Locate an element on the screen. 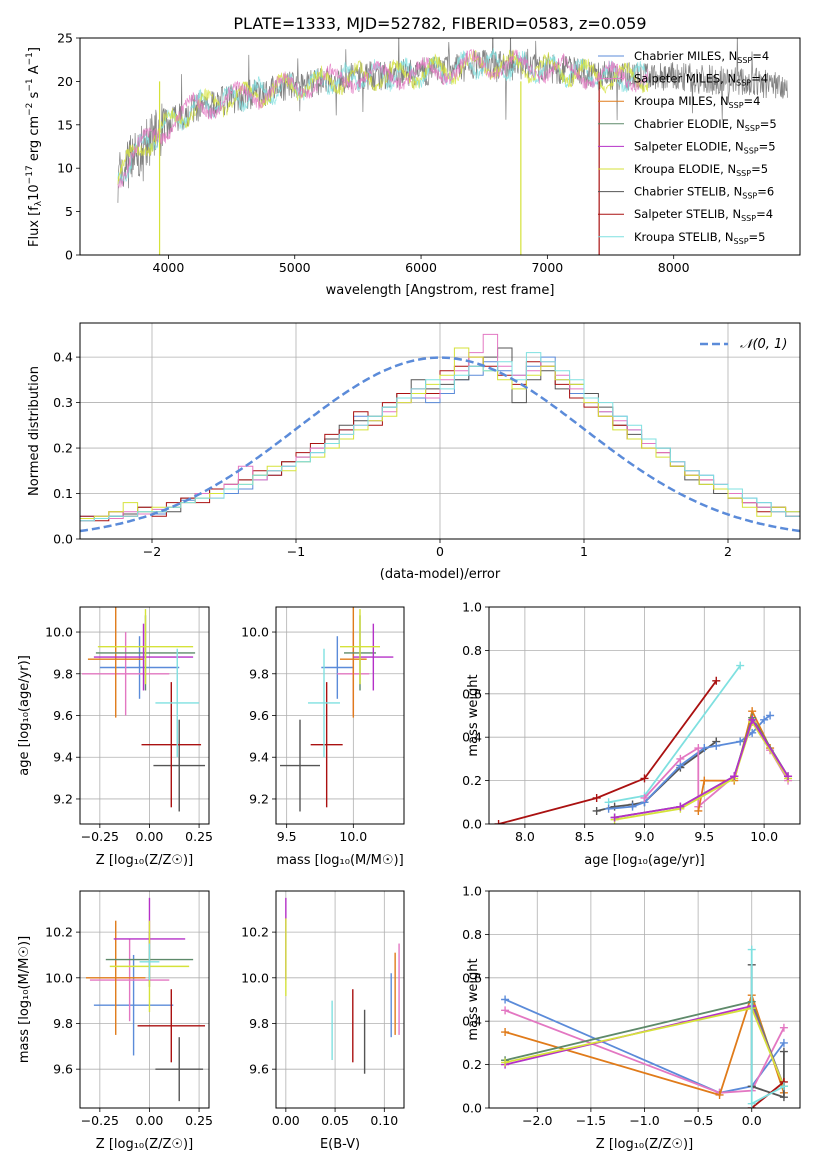 The image size is (819, 1170). histogram-chabrier-stelib is located at coordinates (440, 434).